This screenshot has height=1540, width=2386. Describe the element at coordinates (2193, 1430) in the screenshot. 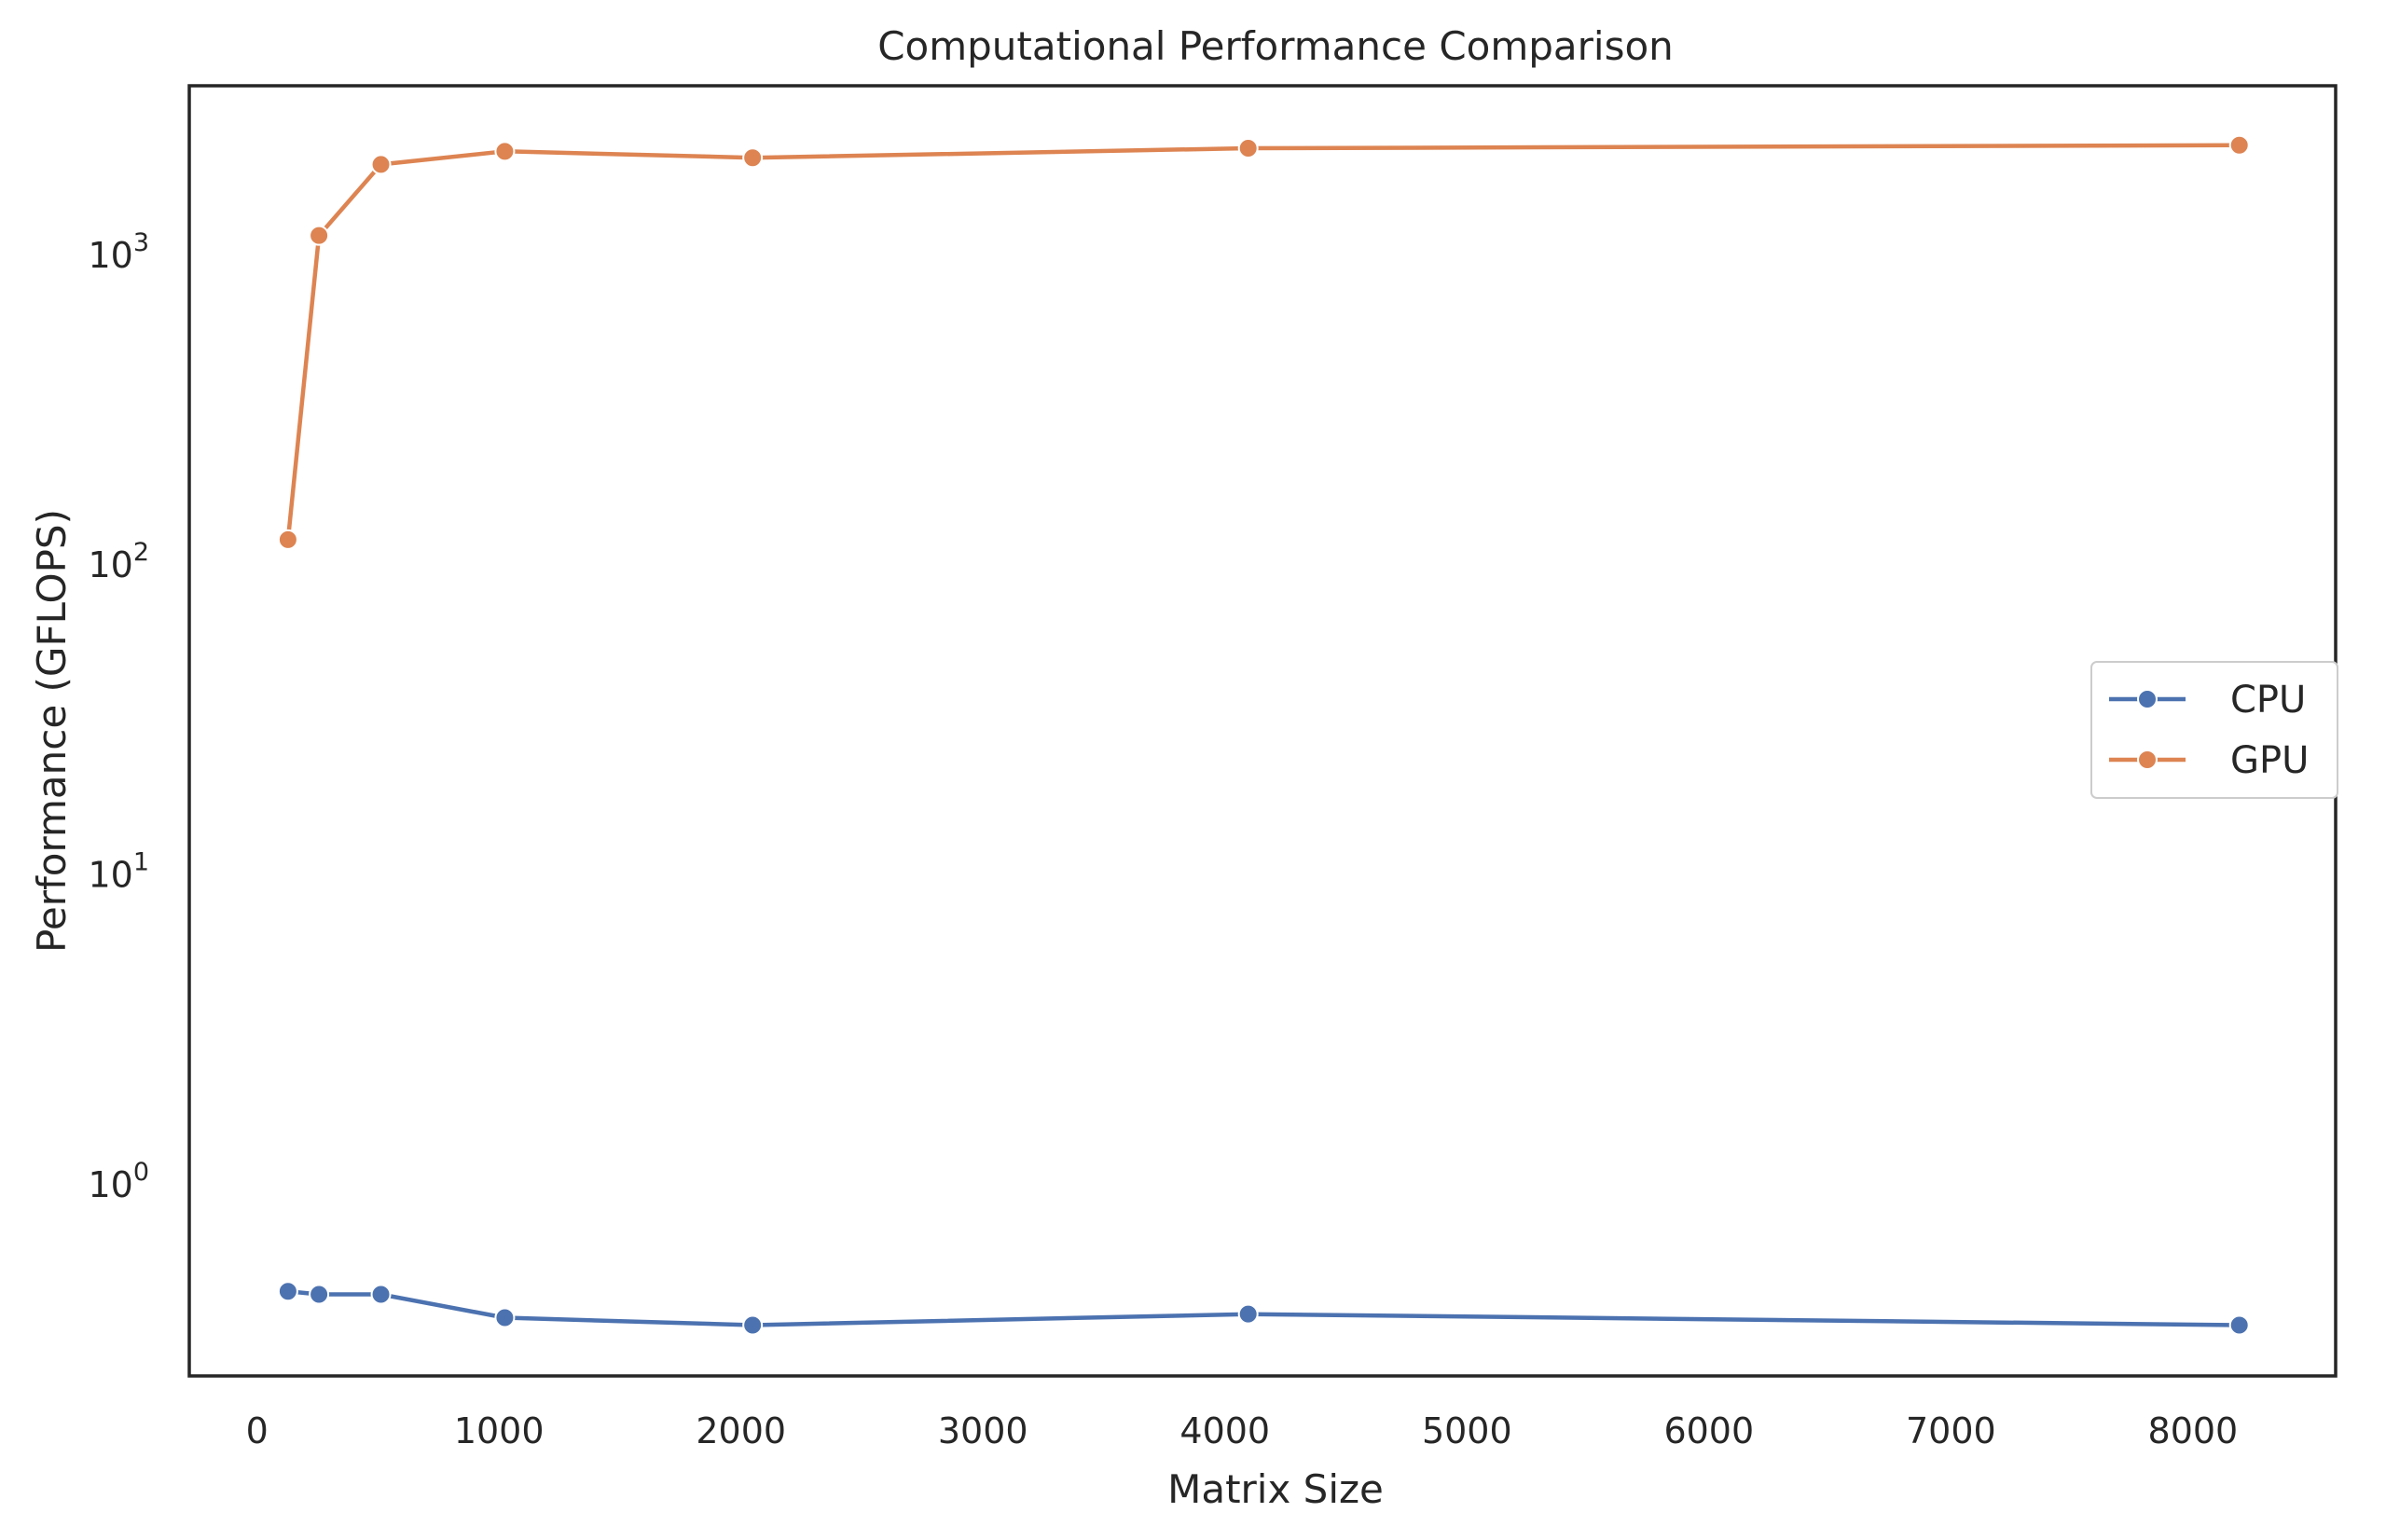

I see `x-tick-label: 8000` at that location.